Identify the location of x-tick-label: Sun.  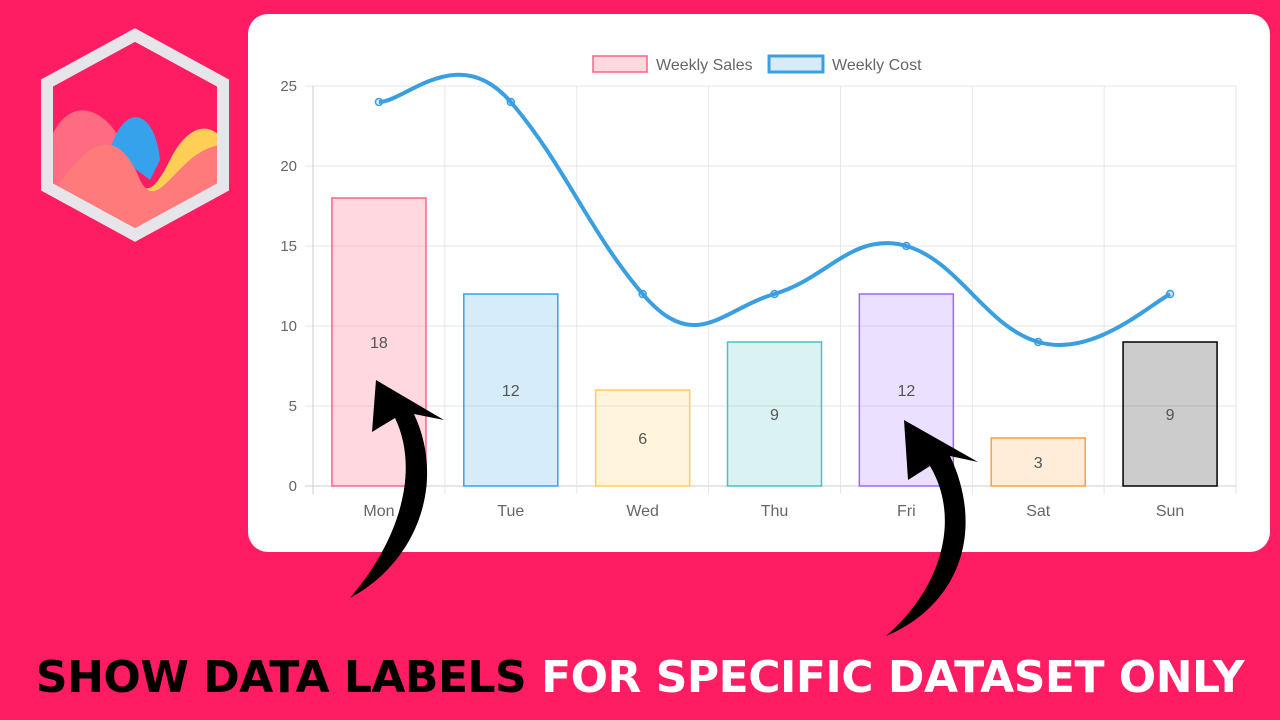
(1170, 511).